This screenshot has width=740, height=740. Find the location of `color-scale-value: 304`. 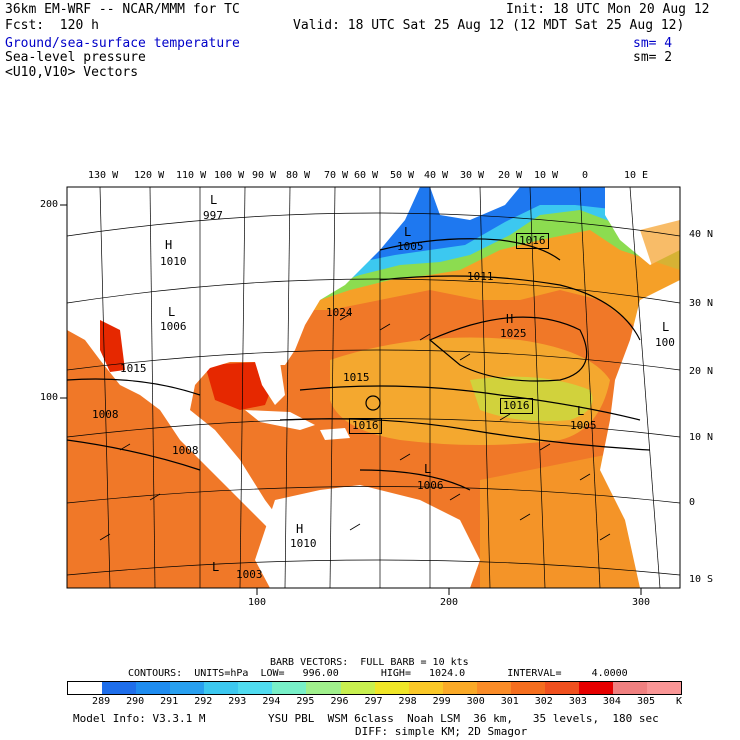

color-scale-value: 304 is located at coordinates (611, 701).